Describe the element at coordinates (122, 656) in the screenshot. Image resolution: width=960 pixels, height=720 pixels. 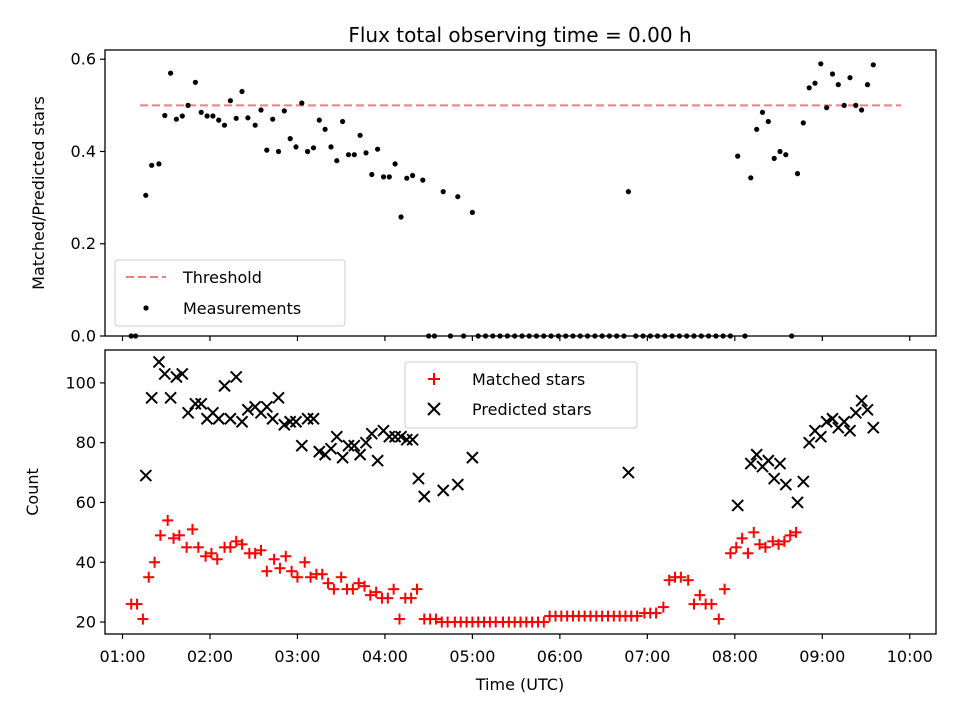
I see `x-tick-label: 01:00` at that location.